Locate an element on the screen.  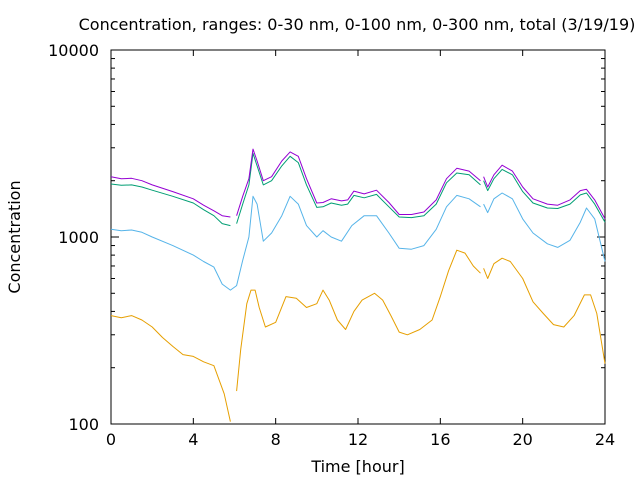
x-tick-label: 16 is located at coordinates (440, 439).